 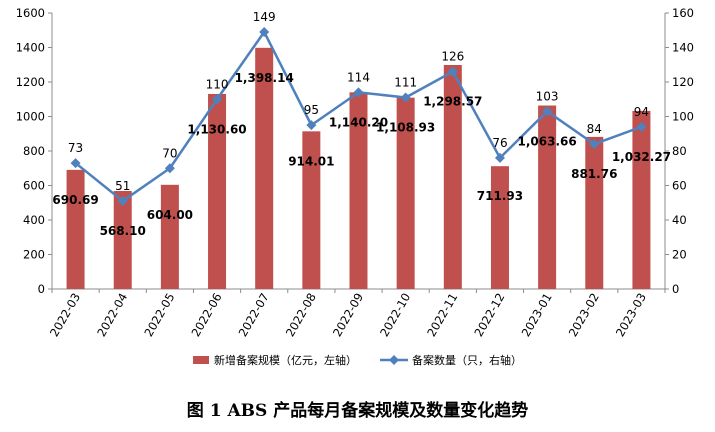 What do you see at coordinates (675, 289) in the screenshot?
I see `right-tick-label: 0` at bounding box center [675, 289].